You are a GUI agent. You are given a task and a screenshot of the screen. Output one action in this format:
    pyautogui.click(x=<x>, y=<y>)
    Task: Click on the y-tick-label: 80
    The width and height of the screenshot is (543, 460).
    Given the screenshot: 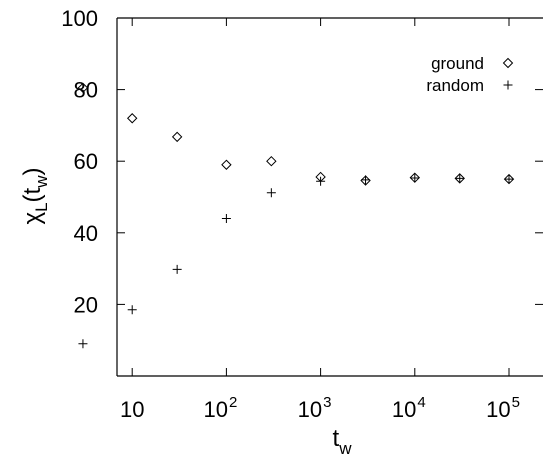 What is the action you would take?
    pyautogui.click(x=86, y=90)
    